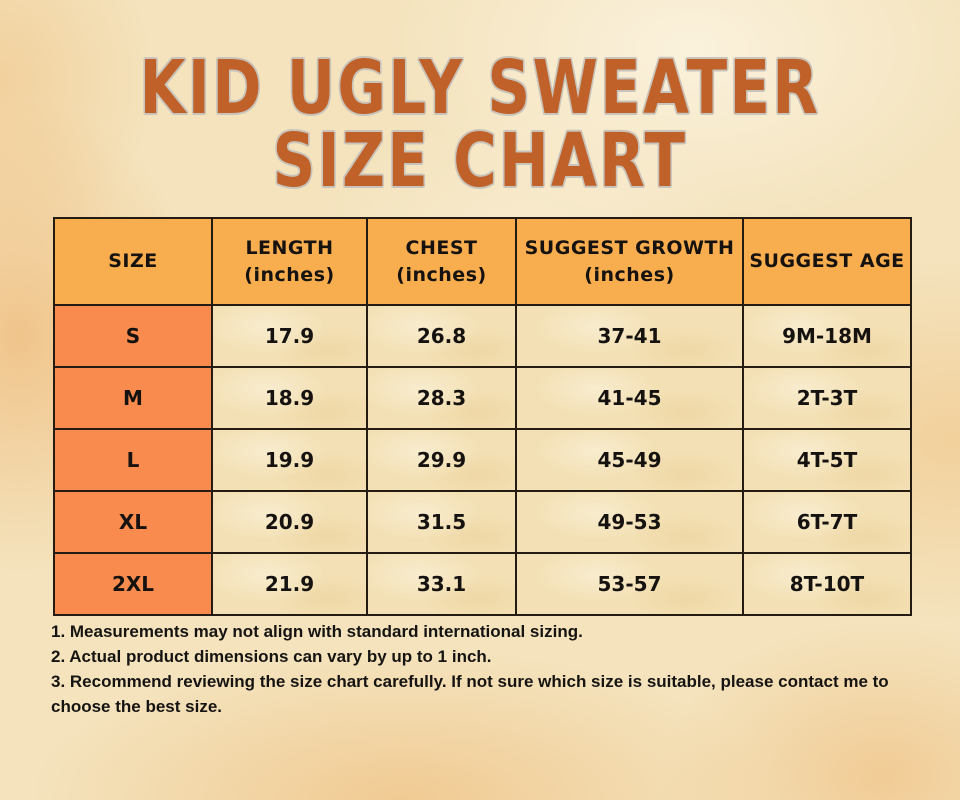  What do you see at coordinates (441, 398) in the screenshot?
I see `chest-cell: 28.3` at bounding box center [441, 398].